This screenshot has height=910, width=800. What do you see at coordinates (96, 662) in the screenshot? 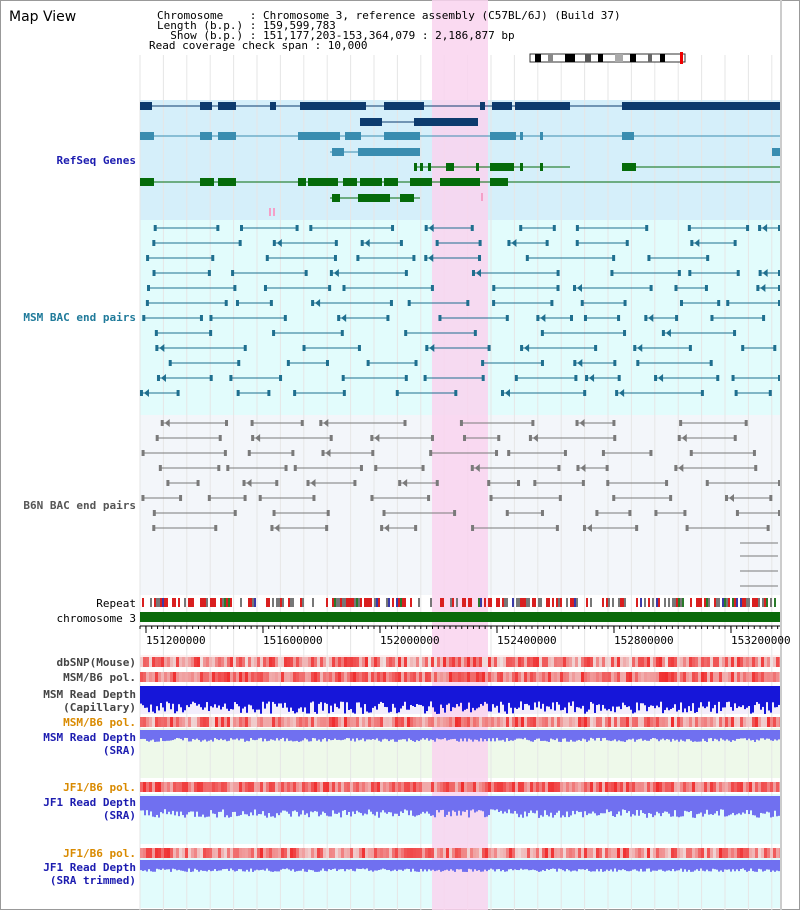
I see `dbsnp-track-label: dbSNP(Mouse)` at bounding box center [96, 662].